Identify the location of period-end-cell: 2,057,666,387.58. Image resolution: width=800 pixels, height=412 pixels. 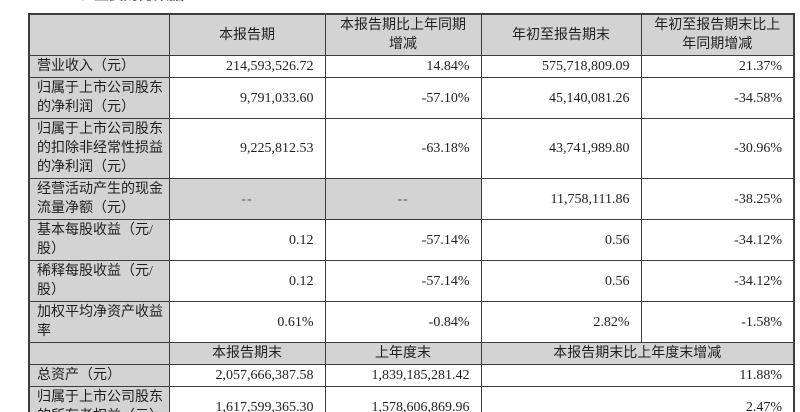
(247, 375).